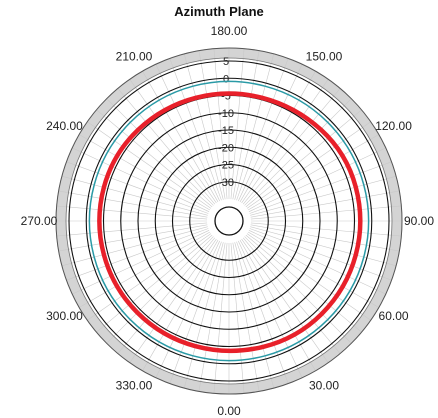 The height and width of the screenshot is (418, 438). Describe the element at coordinates (226, 79) in the screenshot. I see `radial-tick-label: 0` at that location.